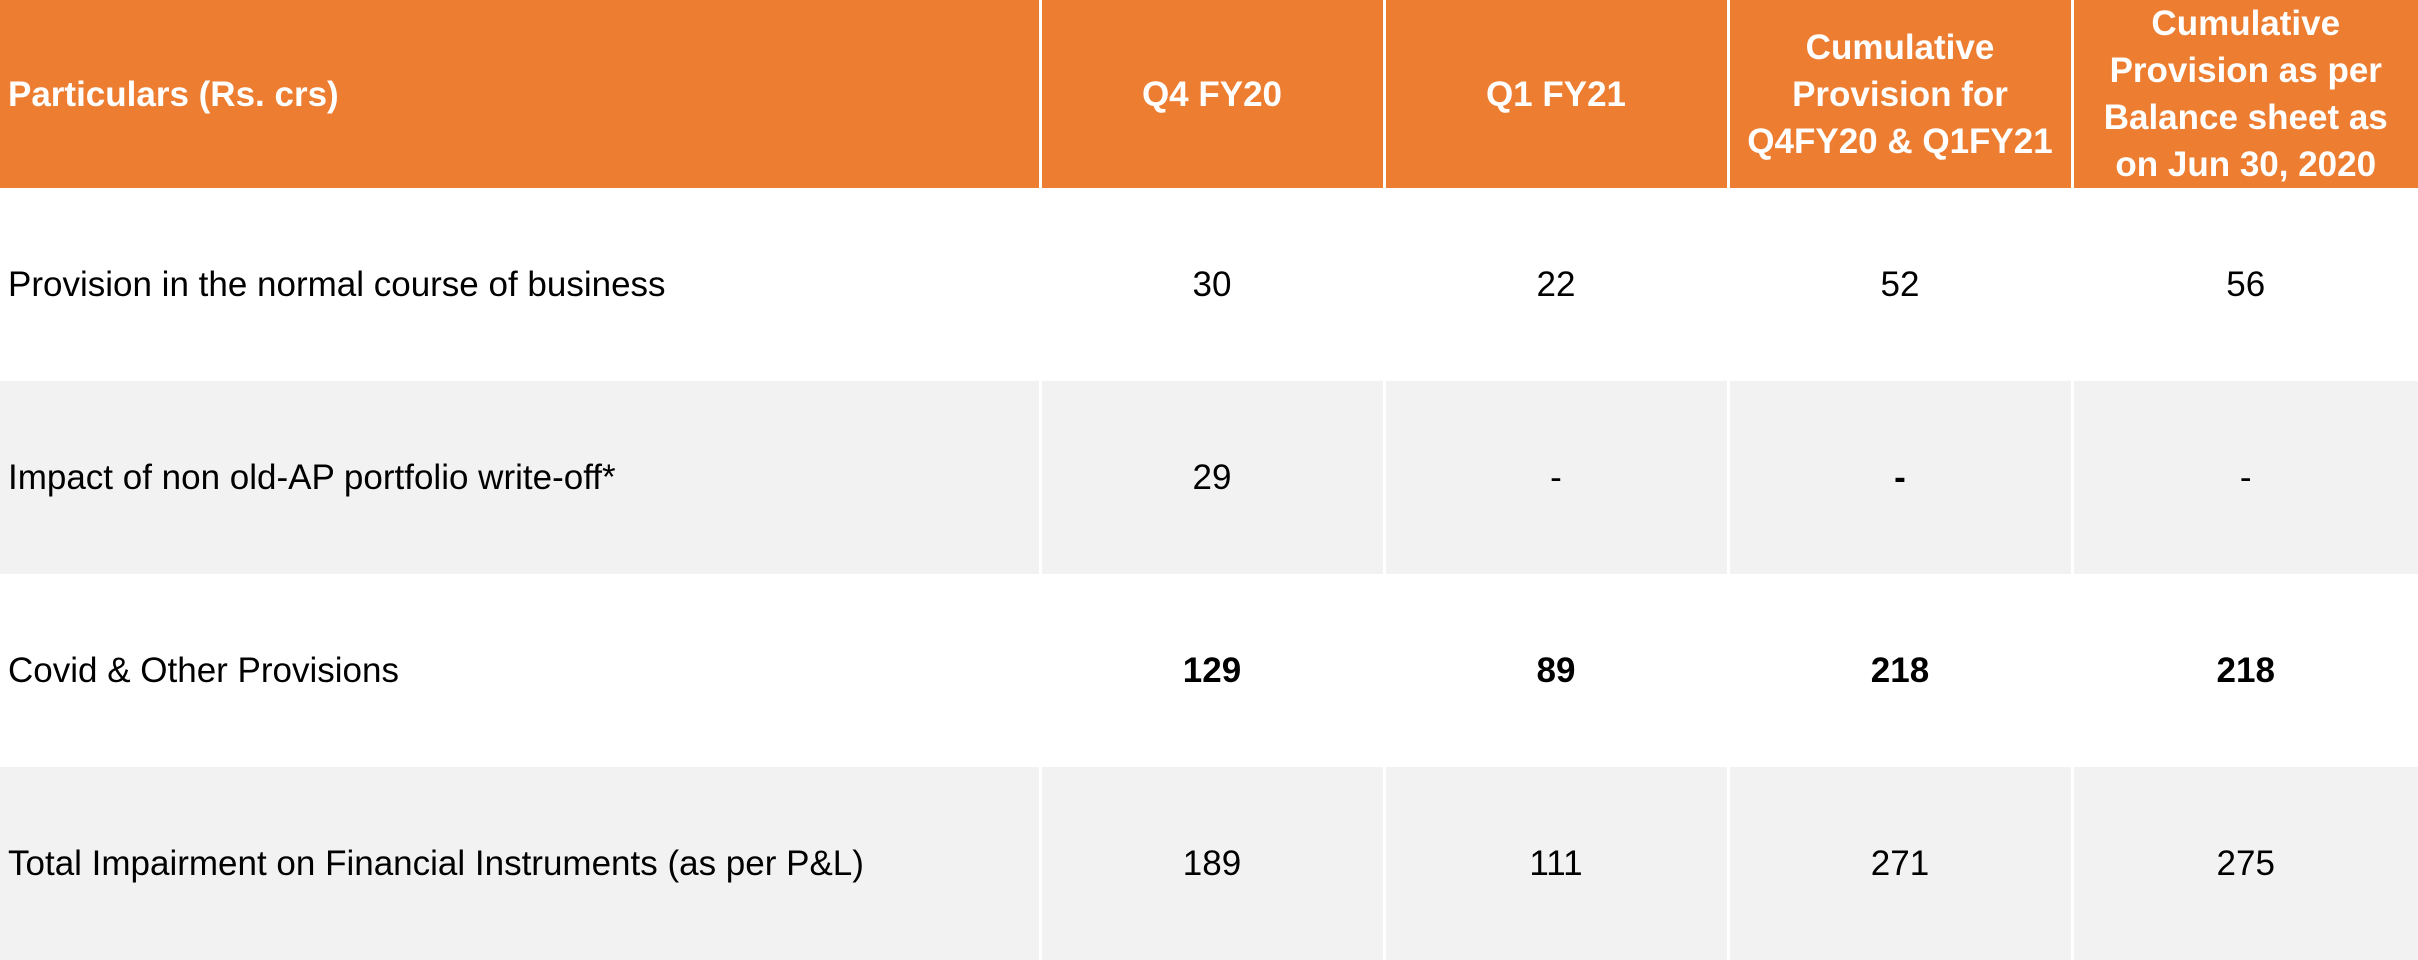 The image size is (2418, 960). I want to click on header-q4-fy20: Q4 FY20, so click(1213, 94).